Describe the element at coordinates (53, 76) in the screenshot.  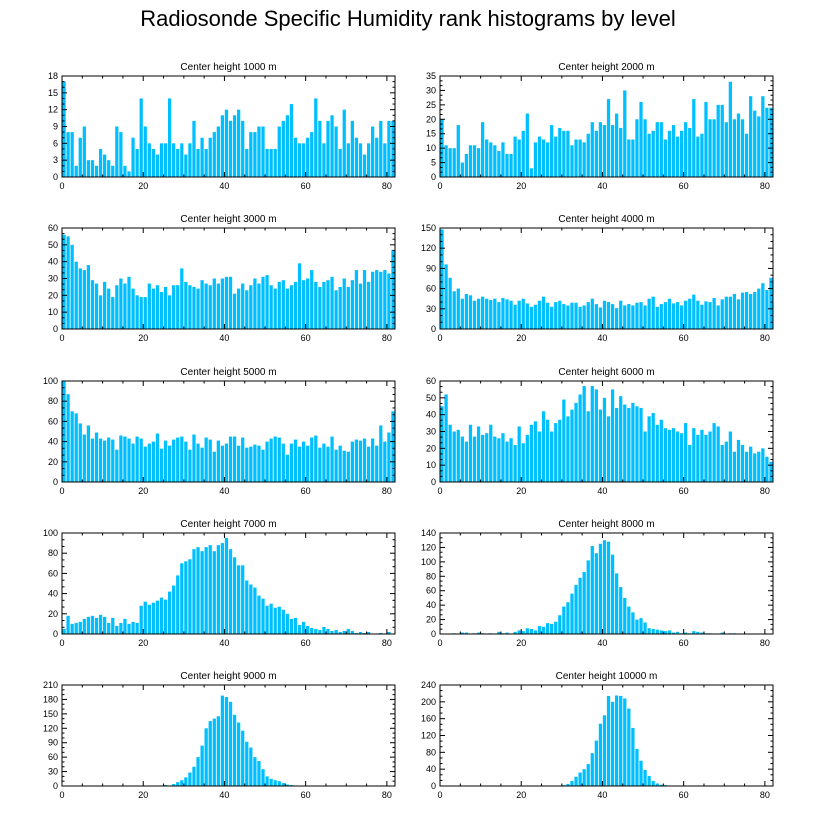
I see `y-tick-label: 18` at that location.